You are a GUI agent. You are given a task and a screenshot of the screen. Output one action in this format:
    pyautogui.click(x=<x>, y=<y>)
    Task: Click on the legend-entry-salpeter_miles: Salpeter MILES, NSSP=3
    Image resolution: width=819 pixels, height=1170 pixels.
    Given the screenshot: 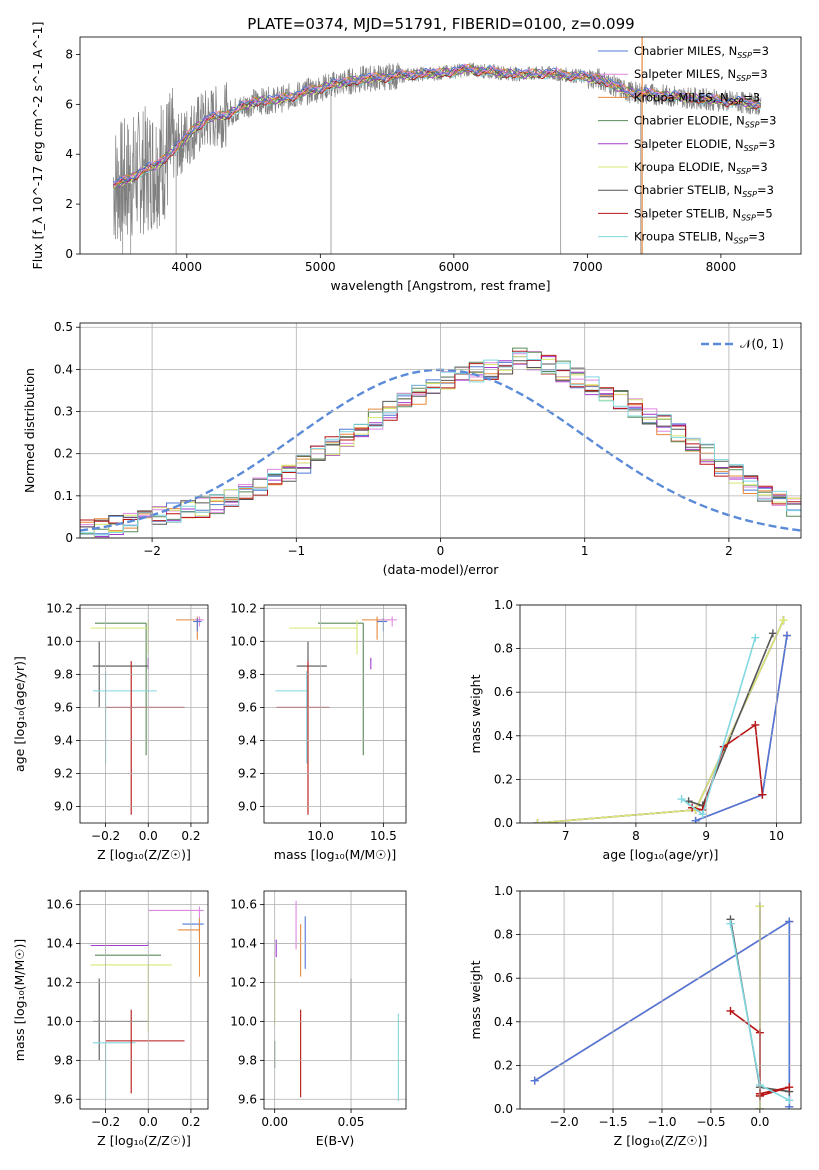 What is the action you would take?
    pyautogui.click(x=701, y=75)
    